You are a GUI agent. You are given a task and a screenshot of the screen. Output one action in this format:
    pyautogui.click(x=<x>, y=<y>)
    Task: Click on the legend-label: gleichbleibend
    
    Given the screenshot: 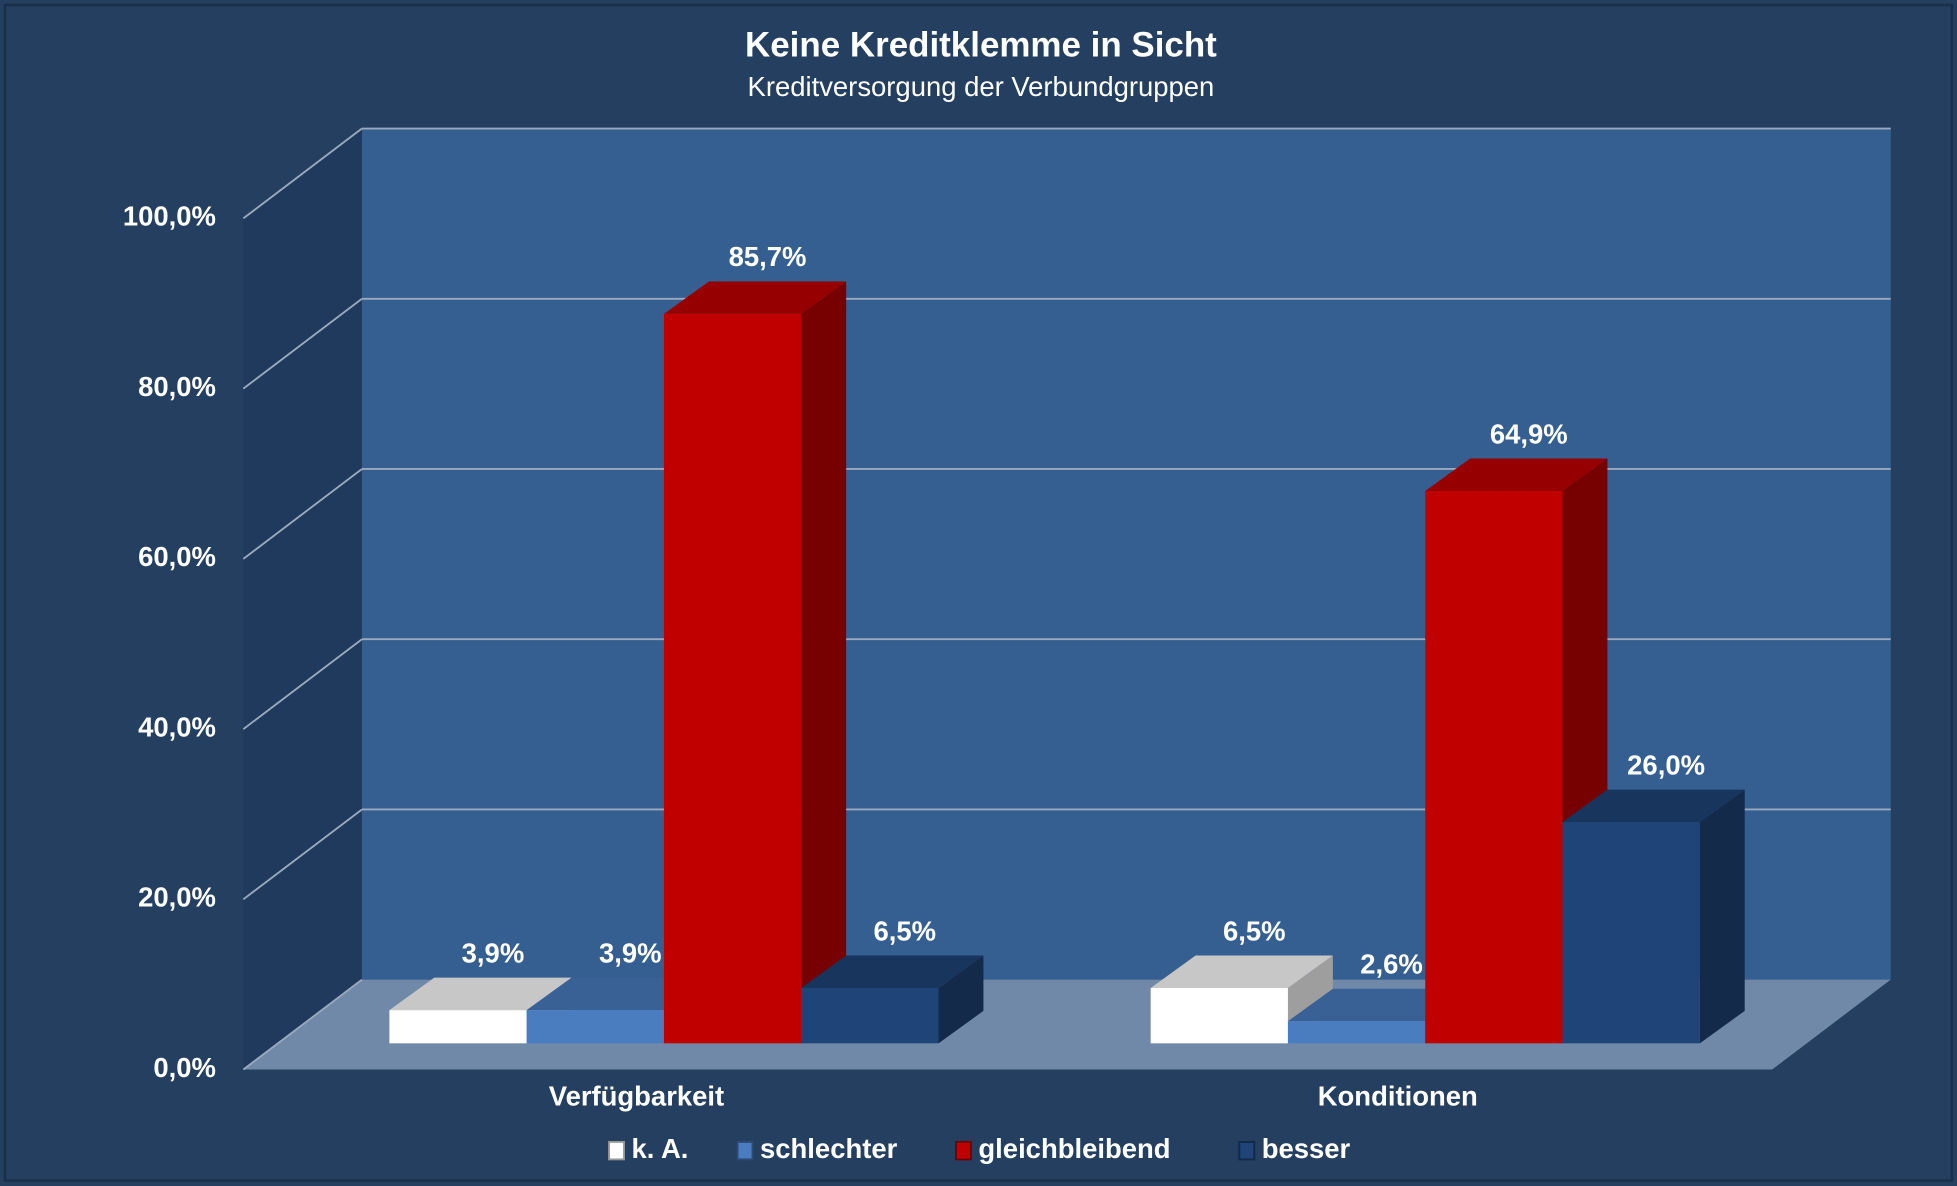 What is the action you would take?
    pyautogui.click(x=1074, y=1148)
    